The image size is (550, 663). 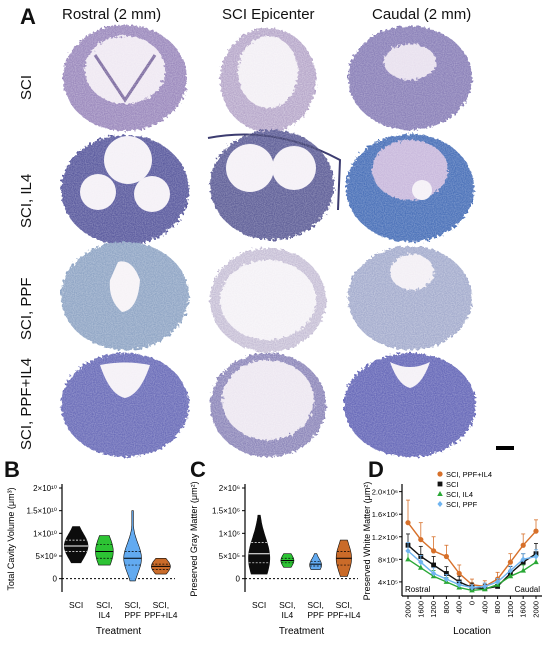 I want to click on chart-c-ytick-label: 1×10⁶, so click(x=229, y=533).